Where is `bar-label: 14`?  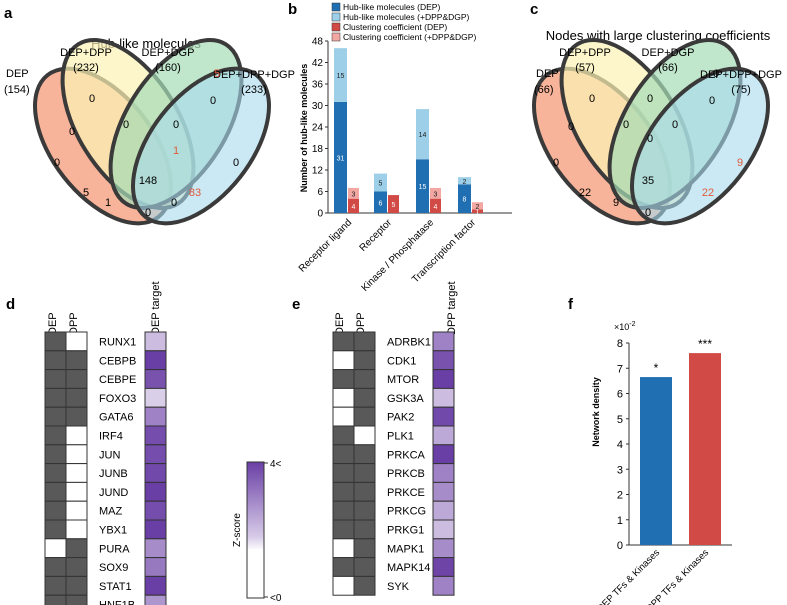 bar-label: 14 is located at coordinates (423, 135).